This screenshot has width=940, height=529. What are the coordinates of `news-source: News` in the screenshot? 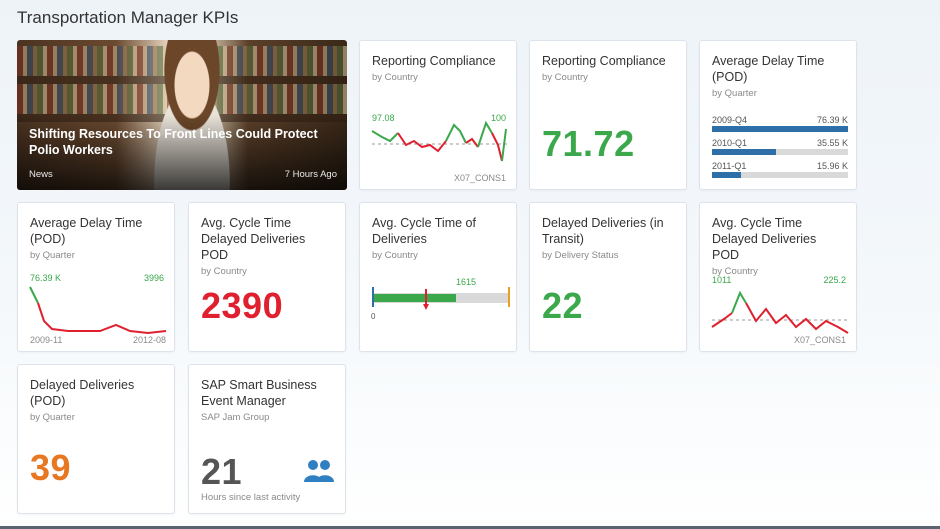 It's located at (41, 174).